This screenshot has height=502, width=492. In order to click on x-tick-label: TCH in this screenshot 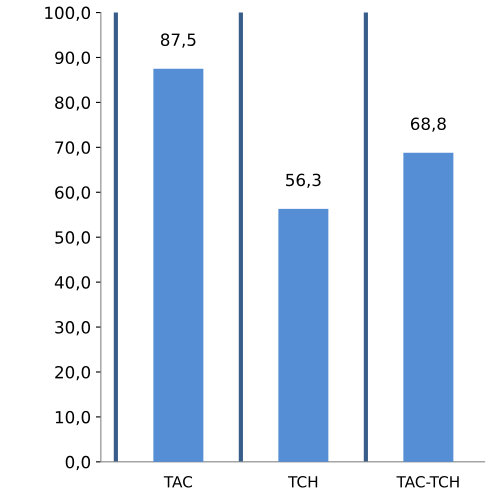, I will do `click(303, 482)`.